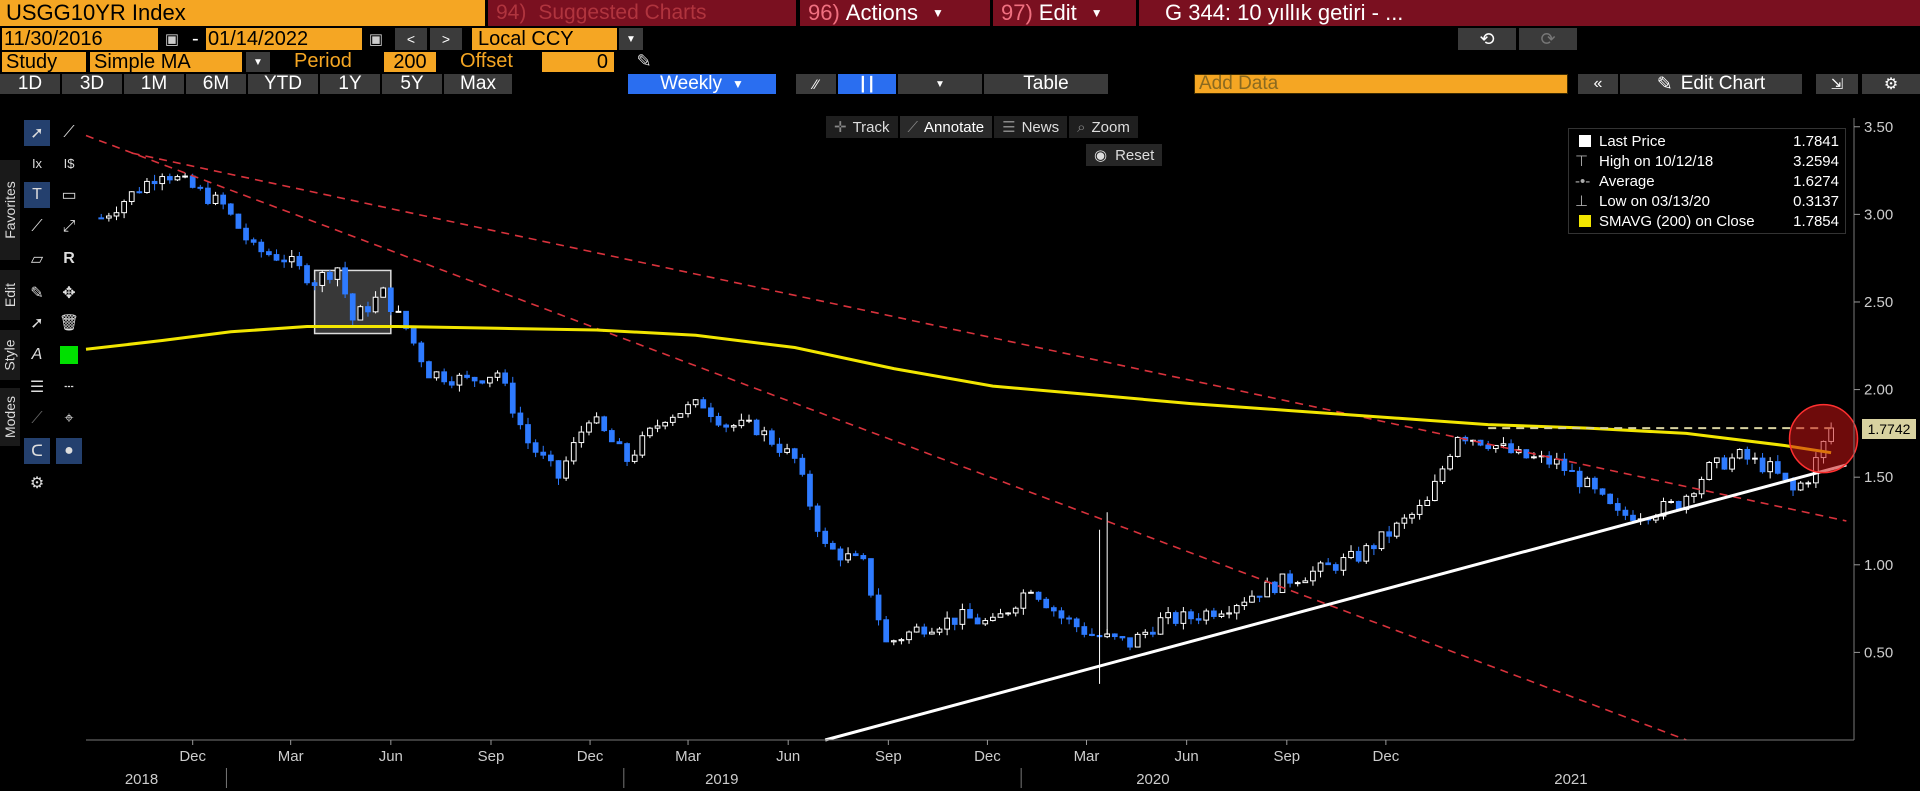  Describe the element at coordinates (69, 132) in the screenshot. I see `draw-line-icon: ⟋` at that location.